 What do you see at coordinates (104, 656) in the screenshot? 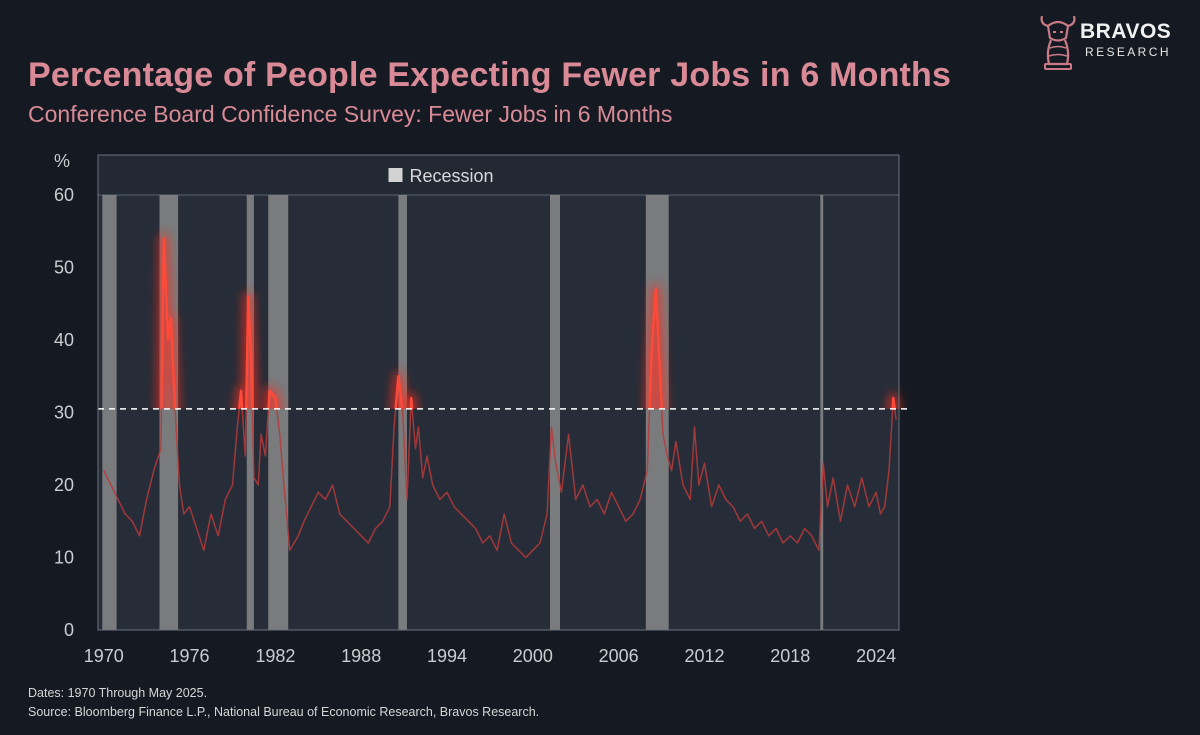
I see `x-tick-label-1970: 1970` at bounding box center [104, 656].